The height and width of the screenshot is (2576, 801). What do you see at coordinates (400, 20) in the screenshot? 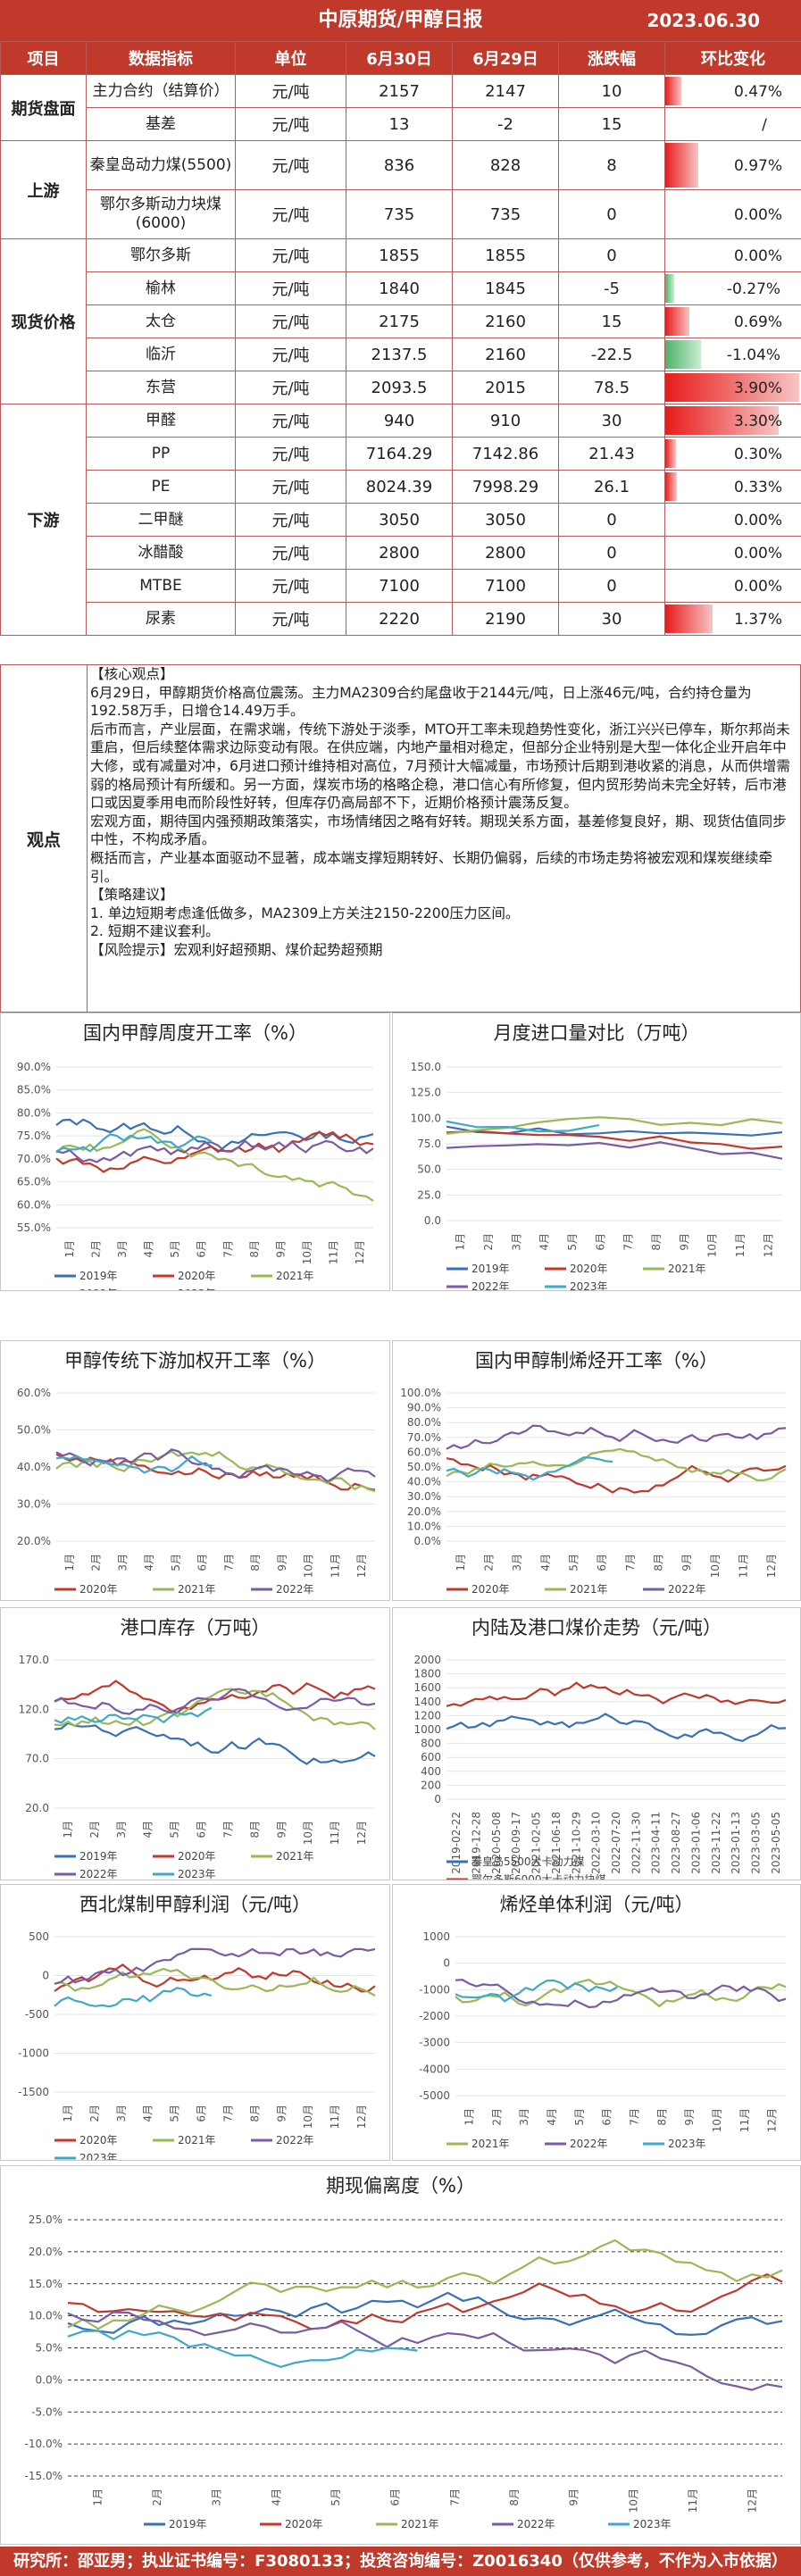
I see `report-title: 中原期货/甲醇日报` at bounding box center [400, 20].